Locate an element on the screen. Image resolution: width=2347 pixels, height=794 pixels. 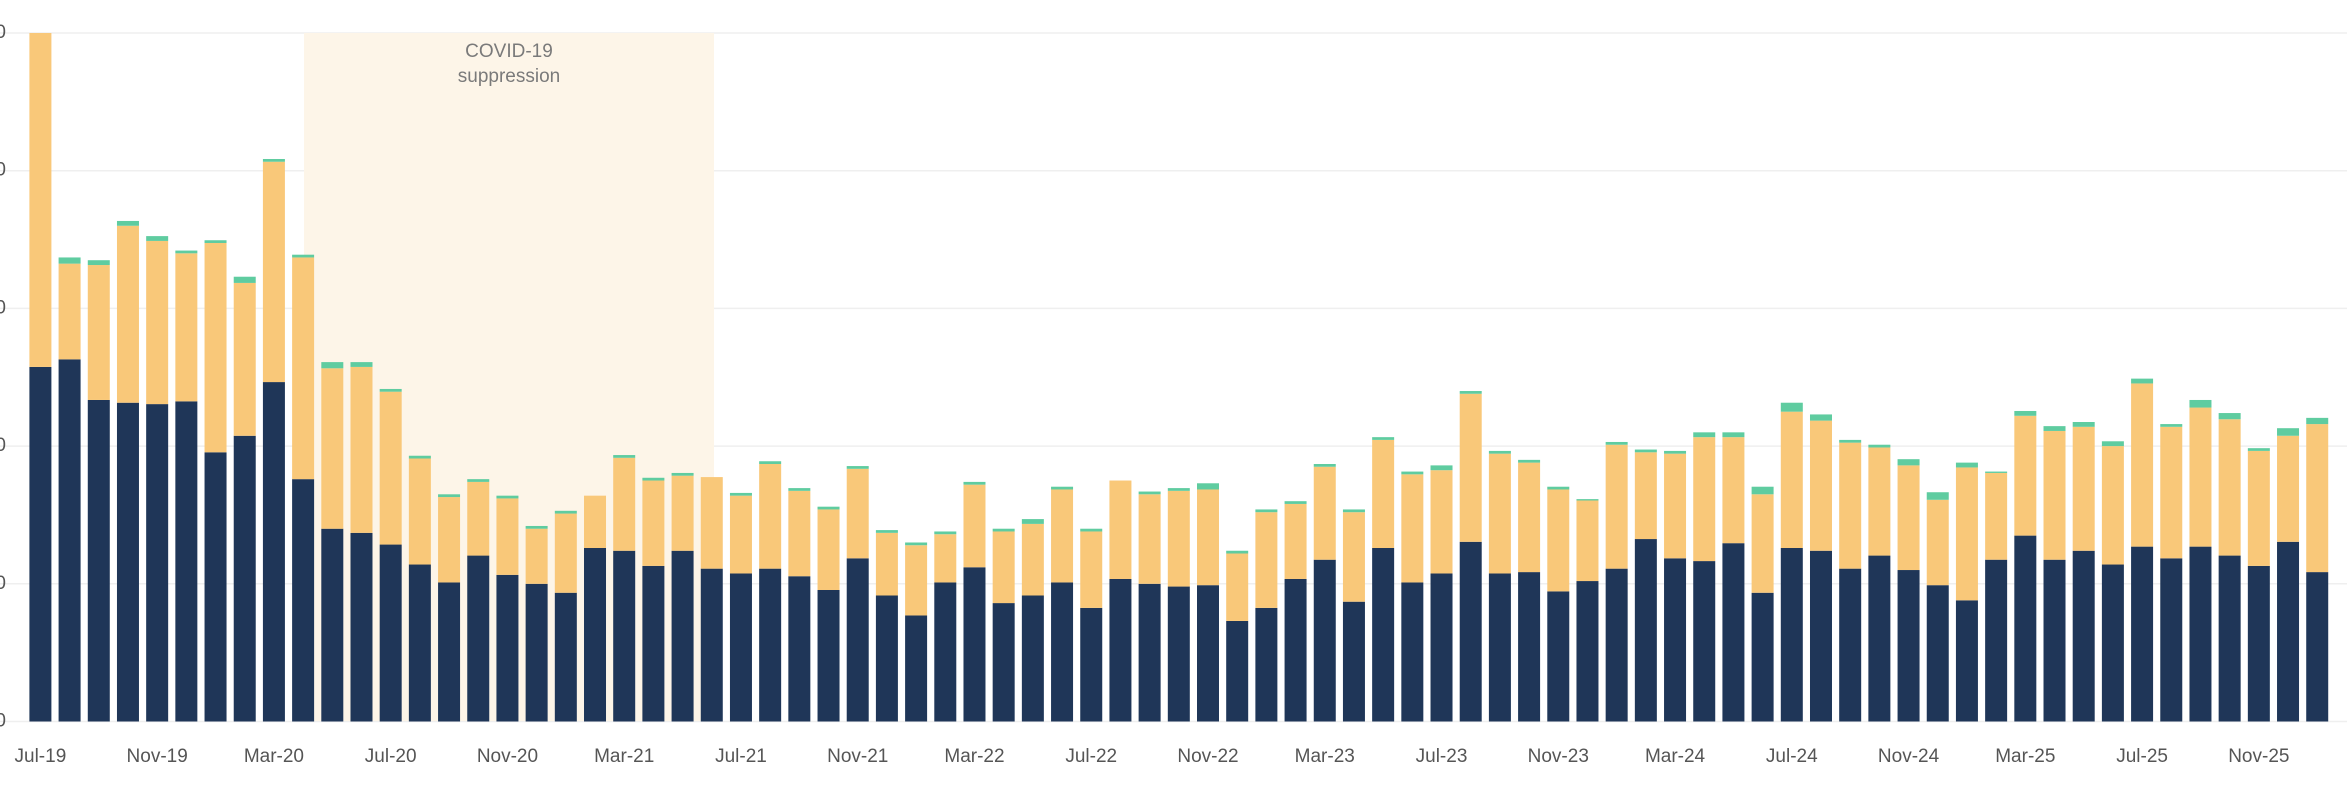
x-tick-label: Mar-24 is located at coordinates (1675, 756).